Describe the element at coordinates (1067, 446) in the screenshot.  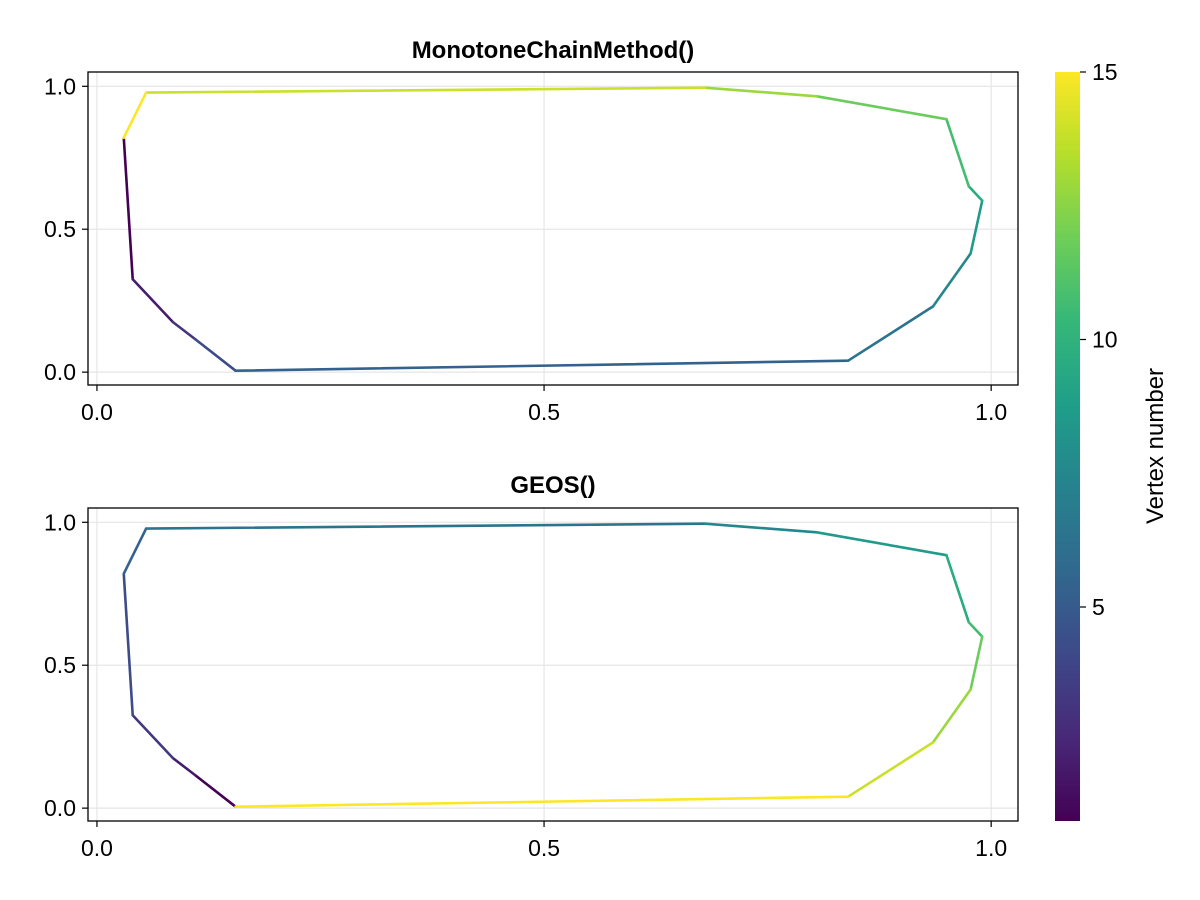
I see `colorbar-gradient` at that location.